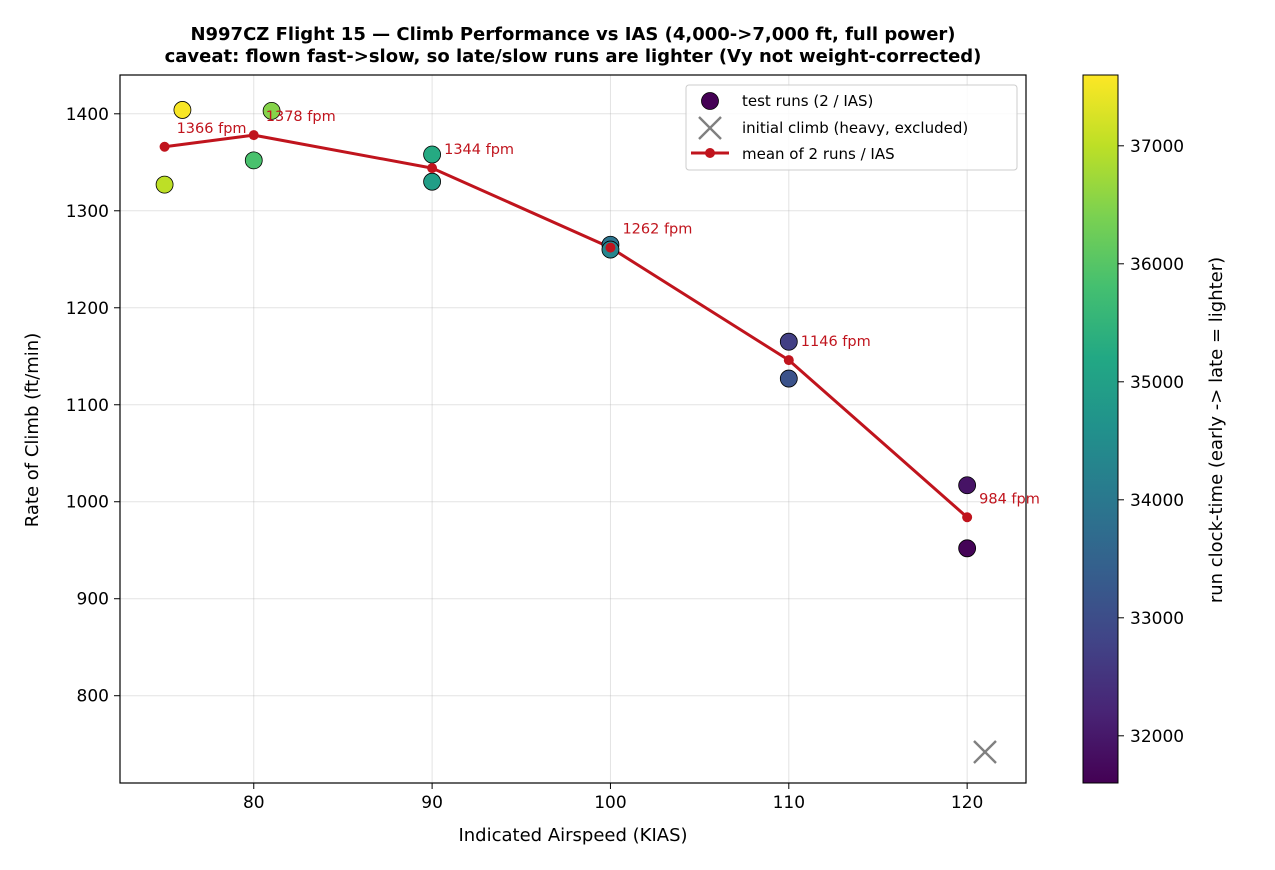  I want to click on legend-runs-label: test runs (2 / IAS), so click(807, 101).